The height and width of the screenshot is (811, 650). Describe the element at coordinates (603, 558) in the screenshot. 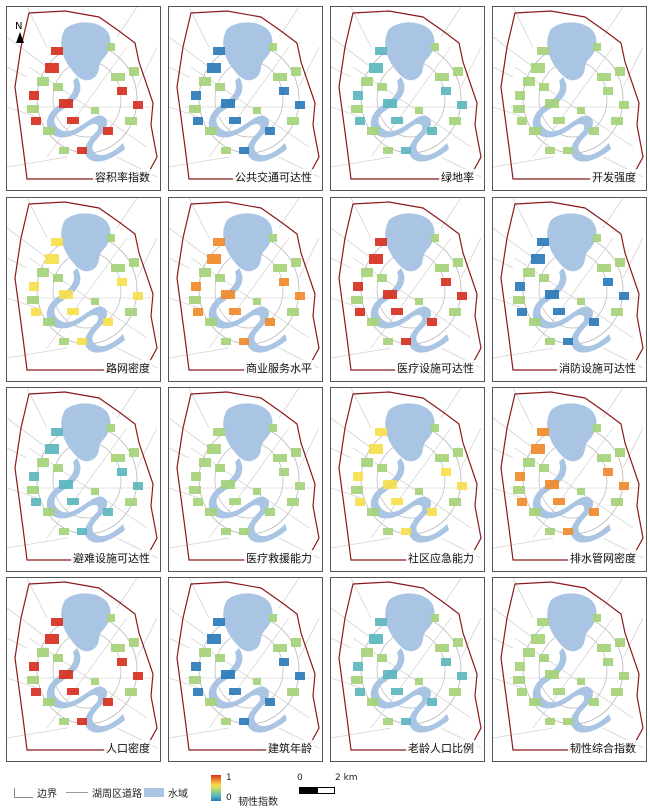

I see `panel-label: 排水管网密度` at that location.